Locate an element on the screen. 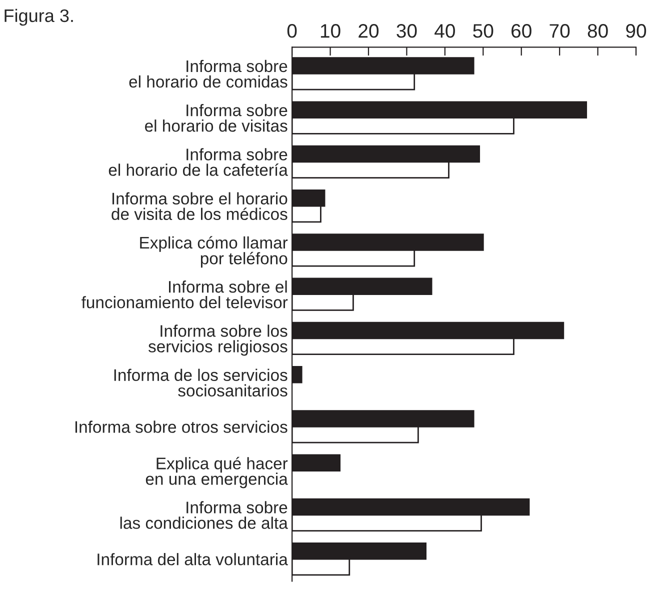 The width and height of the screenshot is (649, 590). y-tick-label: Informa sobre el horario de comidas is located at coordinates (208, 74).